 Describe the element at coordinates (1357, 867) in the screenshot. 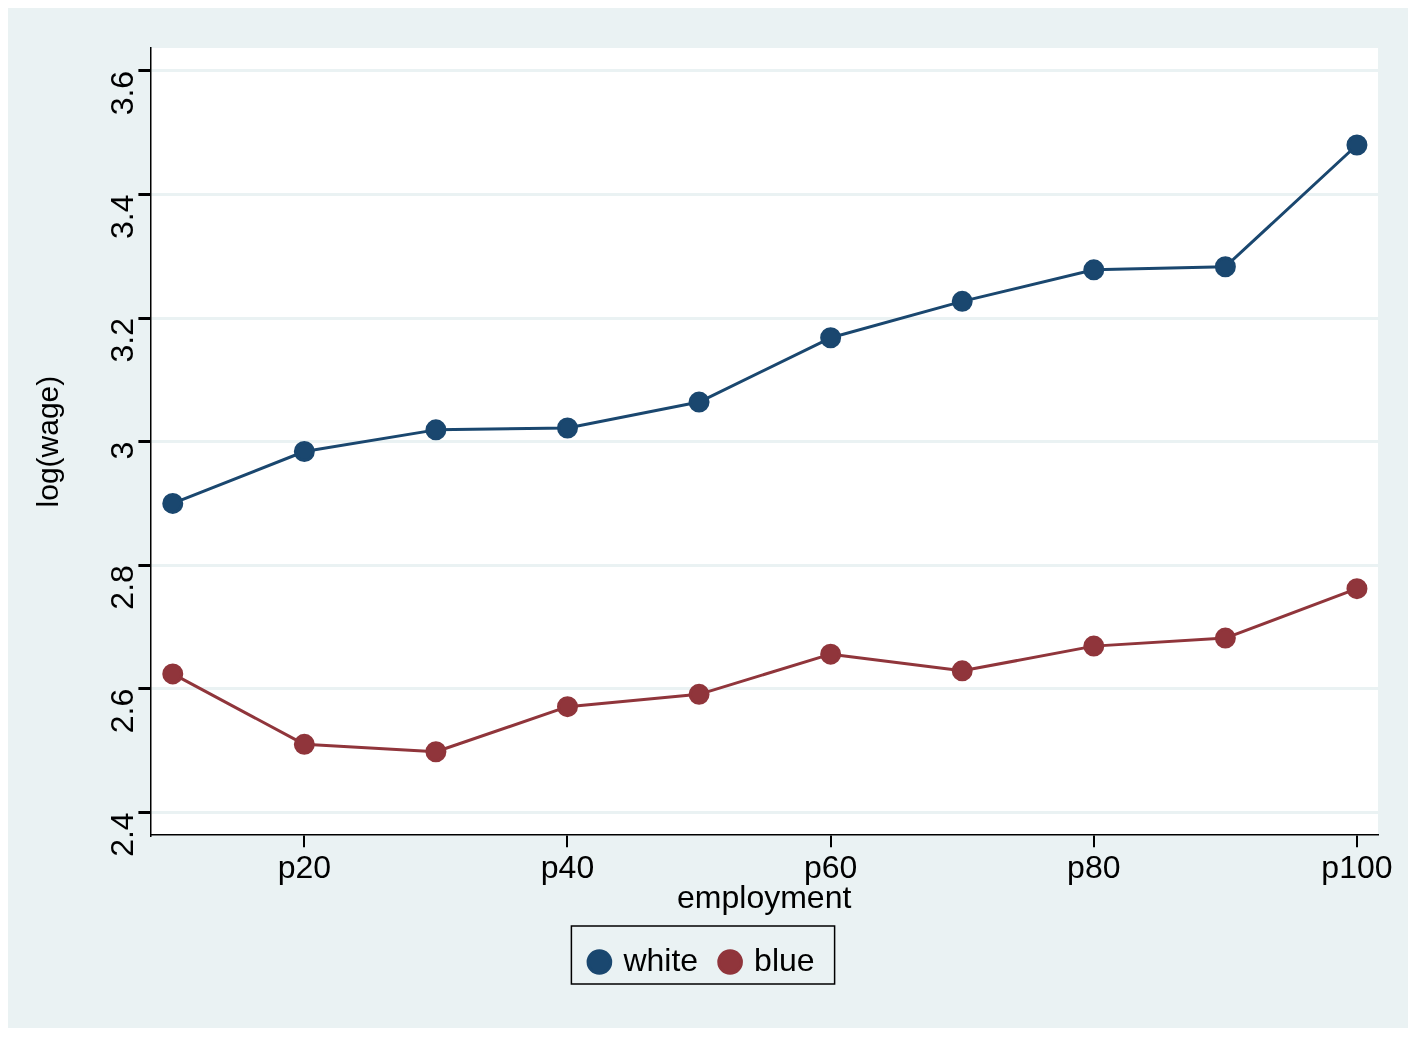

I see `x-tick-label: p100` at that location.